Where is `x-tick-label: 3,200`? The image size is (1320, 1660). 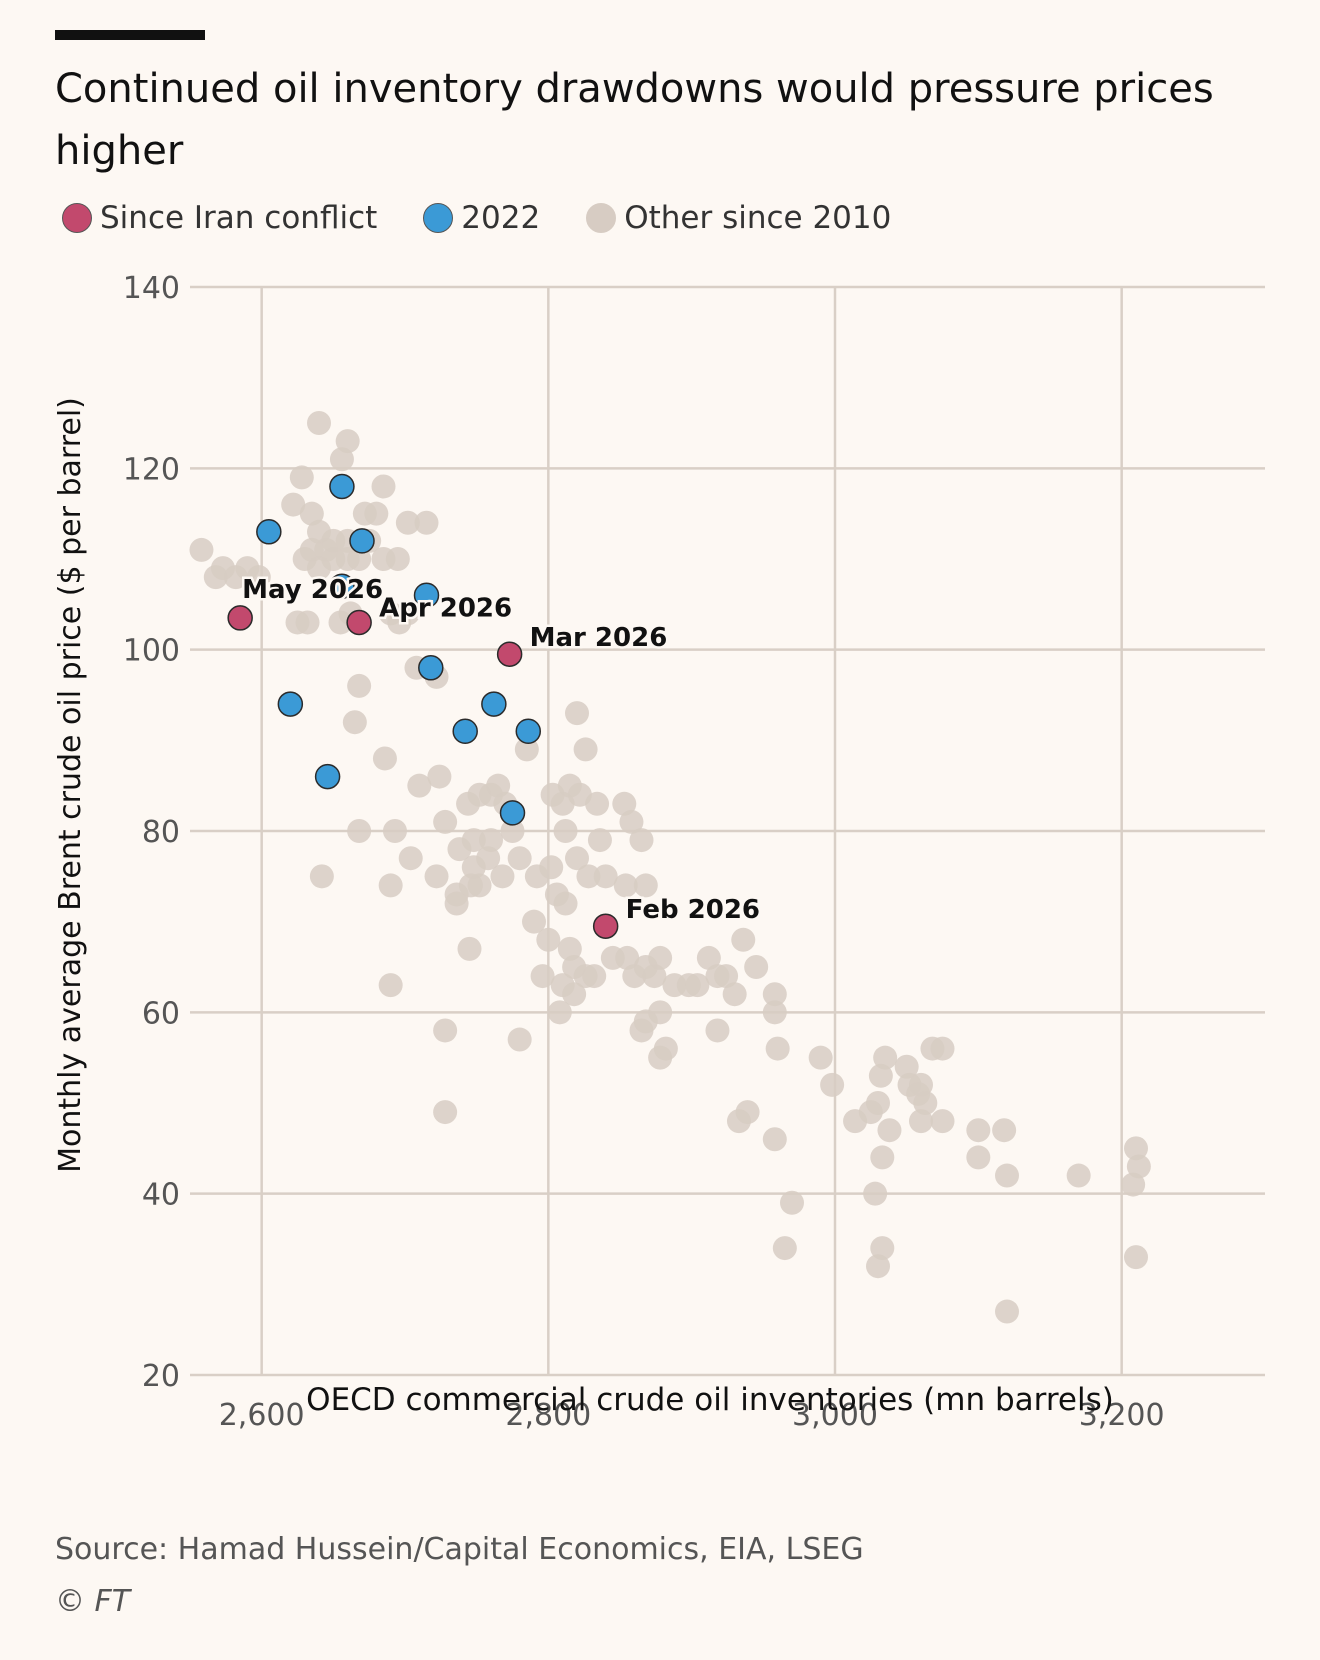 x-tick-label: 3,200 is located at coordinates (1122, 1415).